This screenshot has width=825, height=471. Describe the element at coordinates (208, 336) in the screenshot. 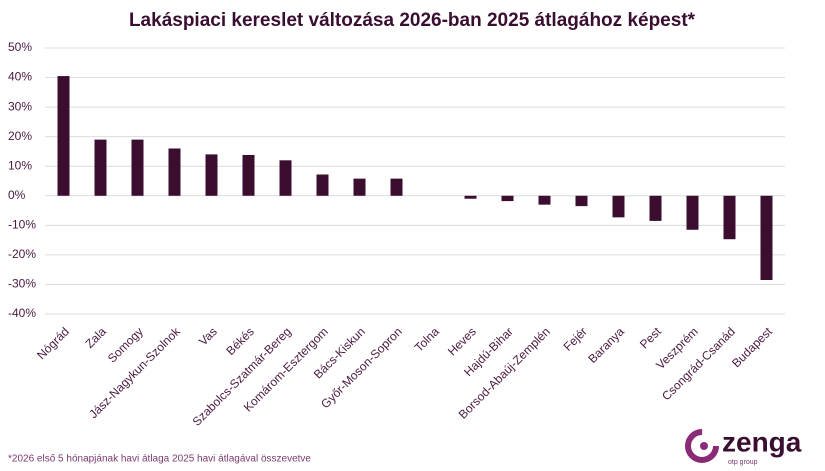

I see `x-tick-label: Vas` at that location.